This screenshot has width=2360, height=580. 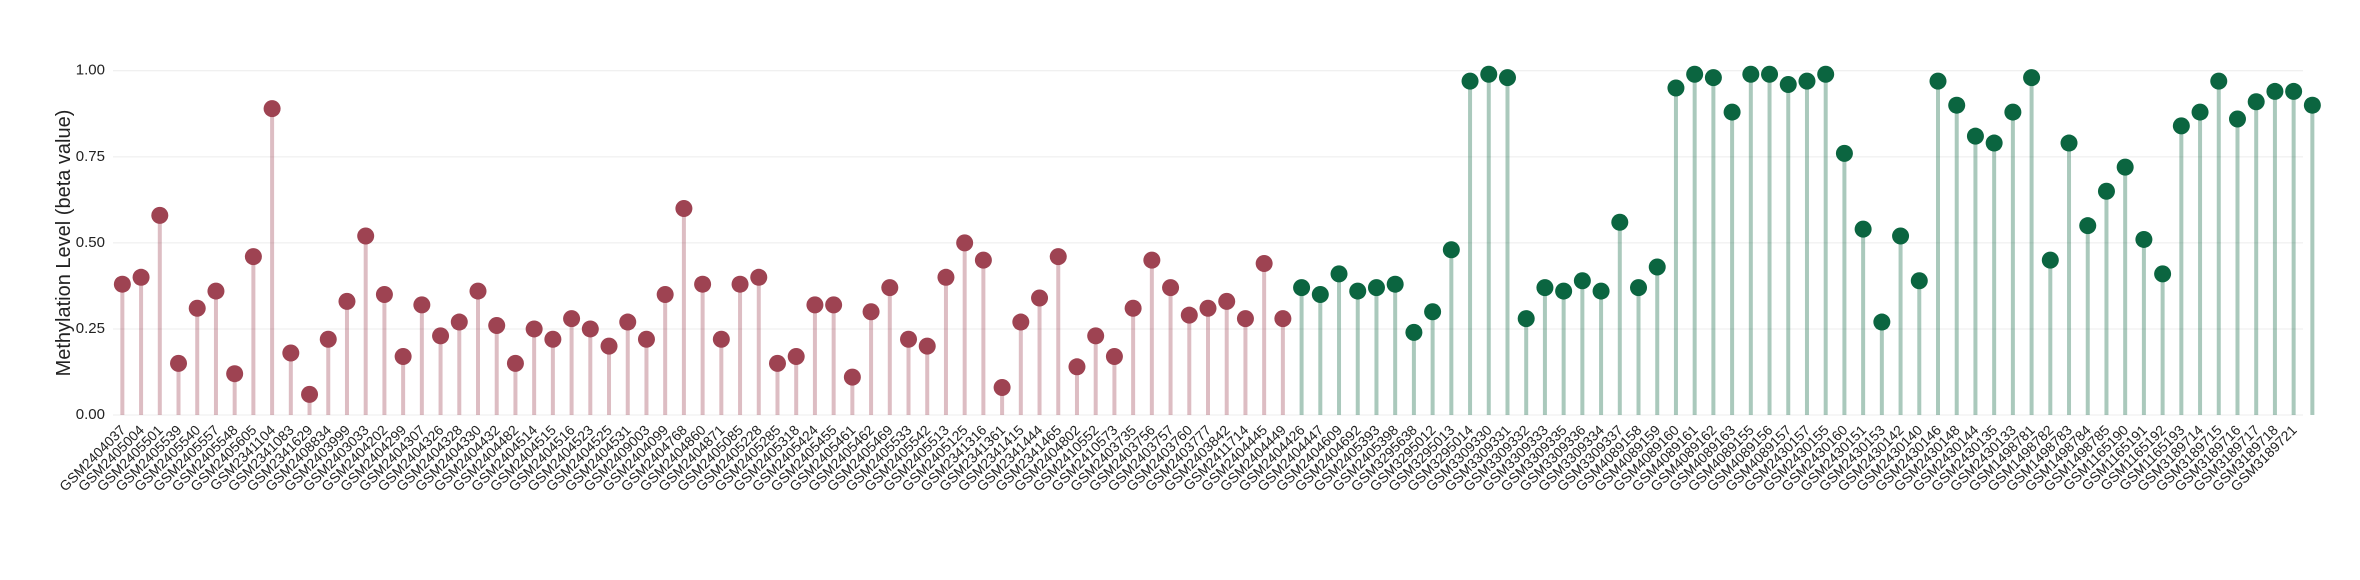 What do you see at coordinates (90, 156) in the screenshot?
I see `y-tick-label: 0.75` at bounding box center [90, 156].